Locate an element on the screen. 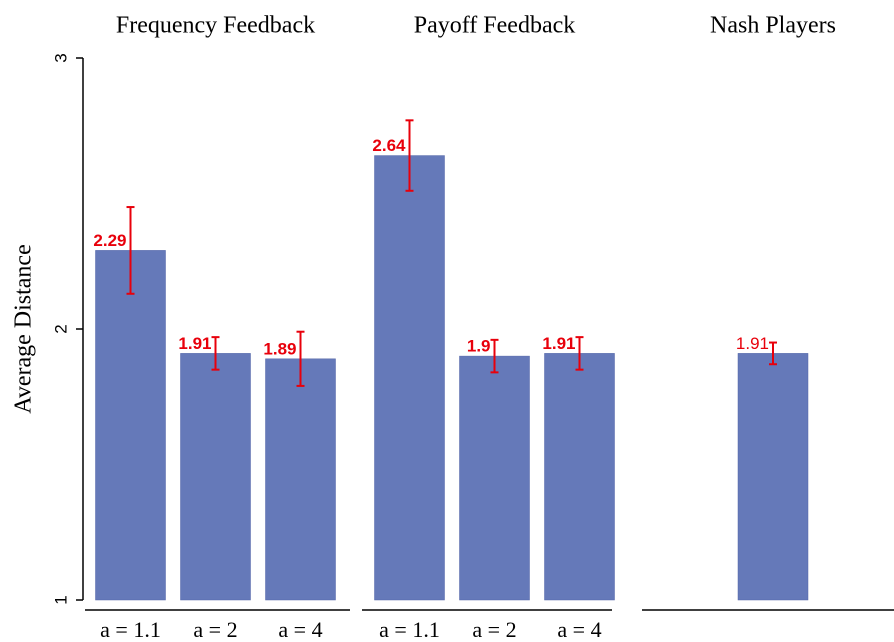 Image resolution: width=894 pixels, height=642 pixels. y-axis-label: Average Distance is located at coordinates (24, 328).